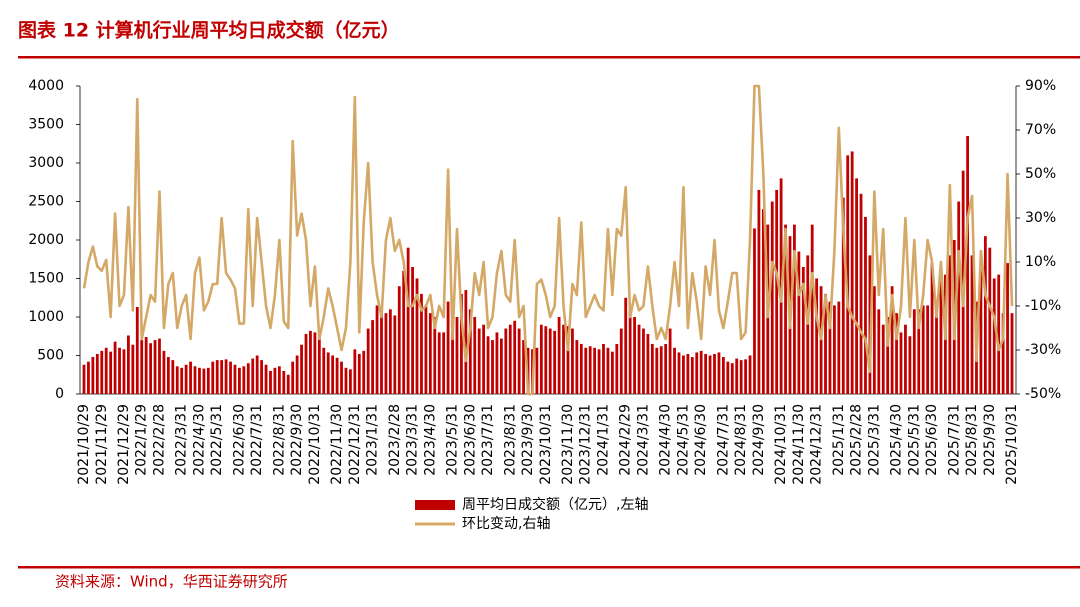 The height and width of the screenshot is (607, 1080). I want to click on x-tick-label: 2025/1/31, so click(839, 440).